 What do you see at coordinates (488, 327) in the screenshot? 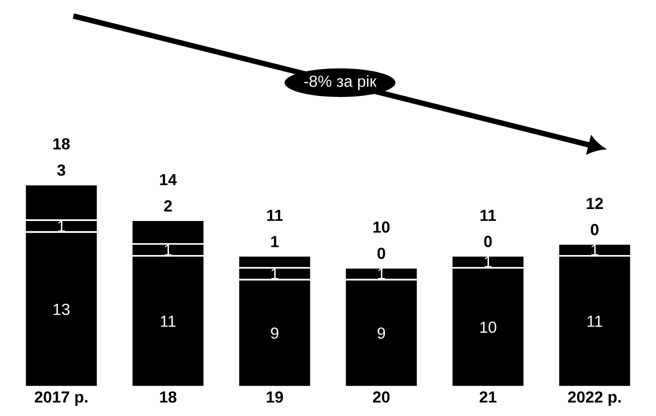
I see `data-label: 10` at bounding box center [488, 327].